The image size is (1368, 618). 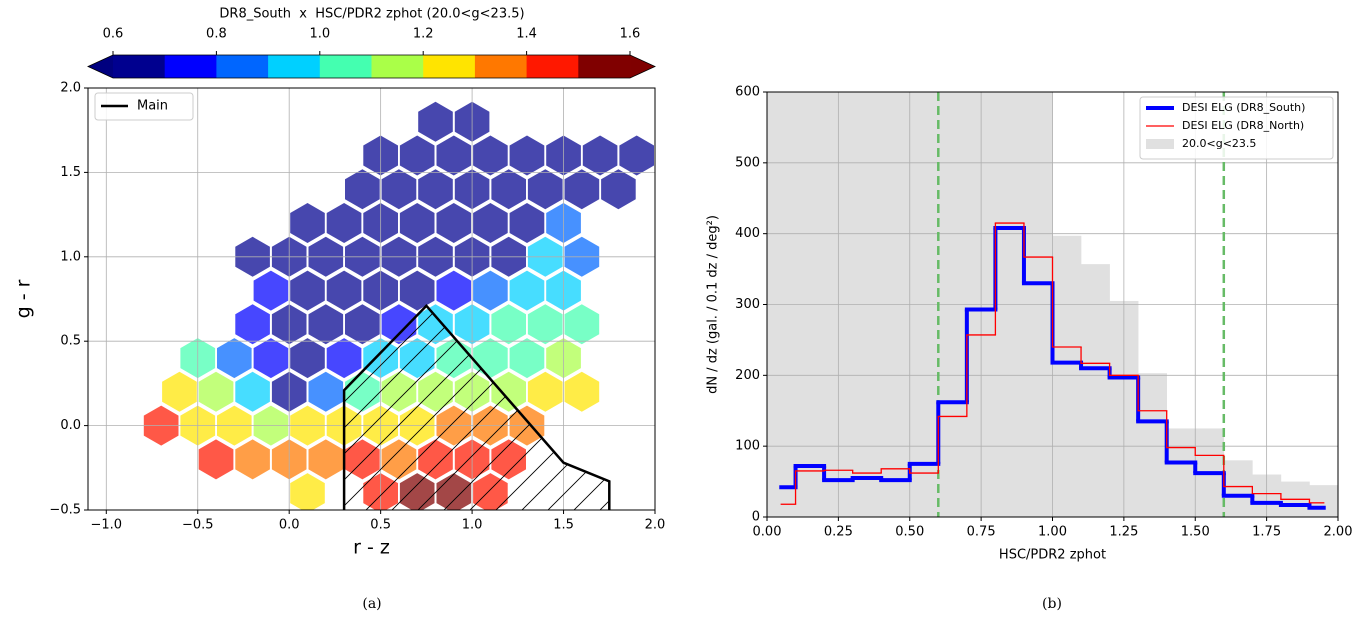 I want to click on colorbar-tick-label: 1.6, so click(x=630, y=34).